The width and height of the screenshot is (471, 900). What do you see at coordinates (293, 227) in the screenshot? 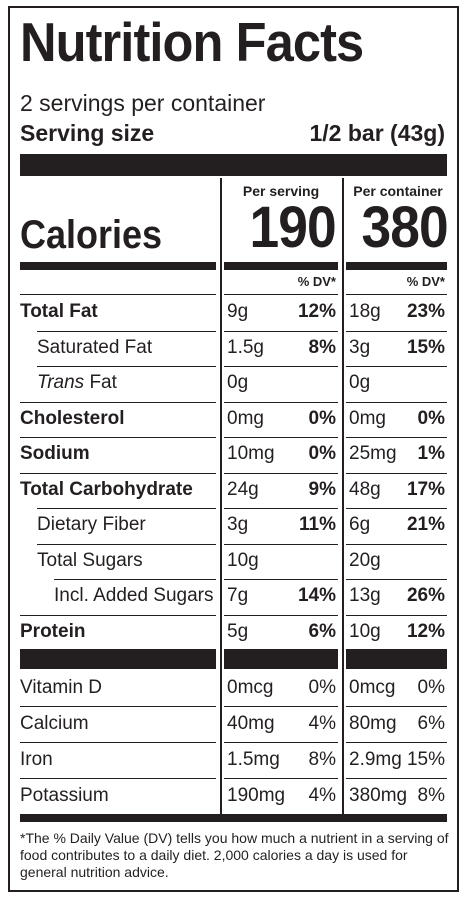
I see `calories-per-serving: 190` at bounding box center [293, 227].